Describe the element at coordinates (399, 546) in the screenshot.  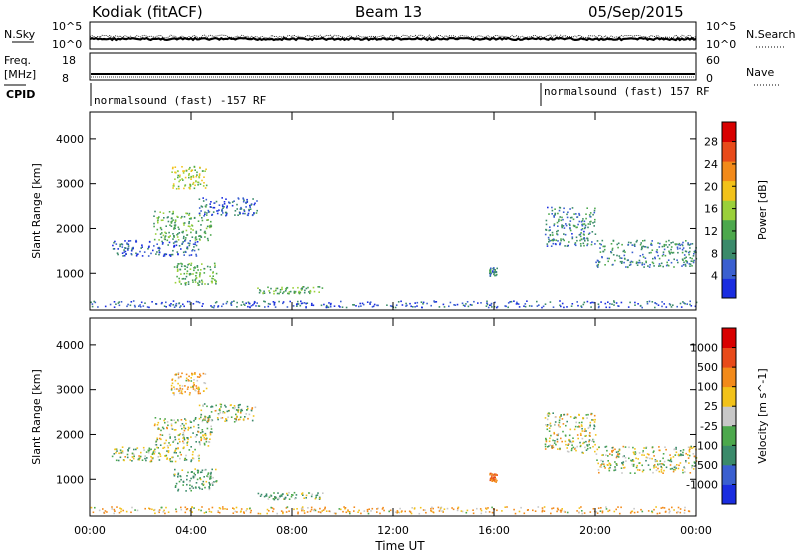
I see `time-axis-label: Time UT` at that location.